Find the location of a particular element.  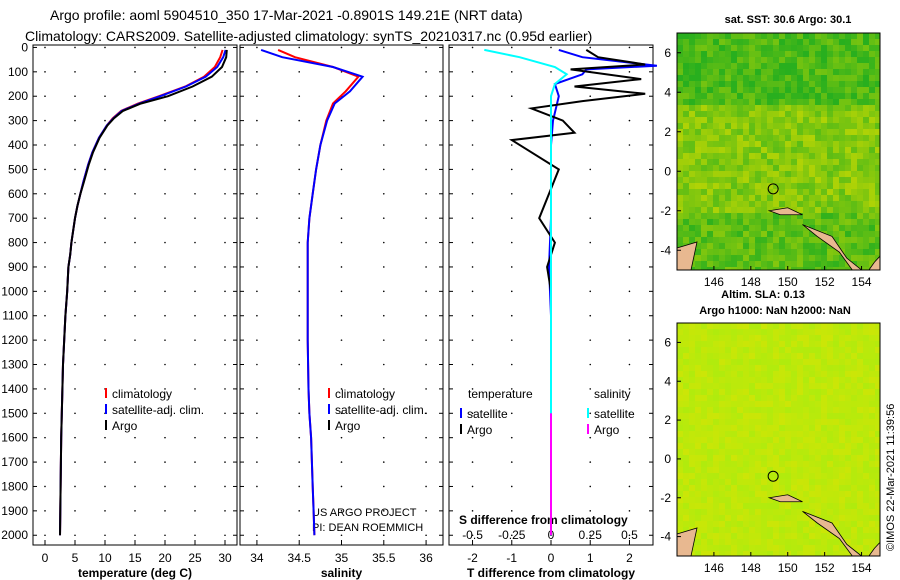

depth-tick-label: 1700 is located at coordinates (14, 462).